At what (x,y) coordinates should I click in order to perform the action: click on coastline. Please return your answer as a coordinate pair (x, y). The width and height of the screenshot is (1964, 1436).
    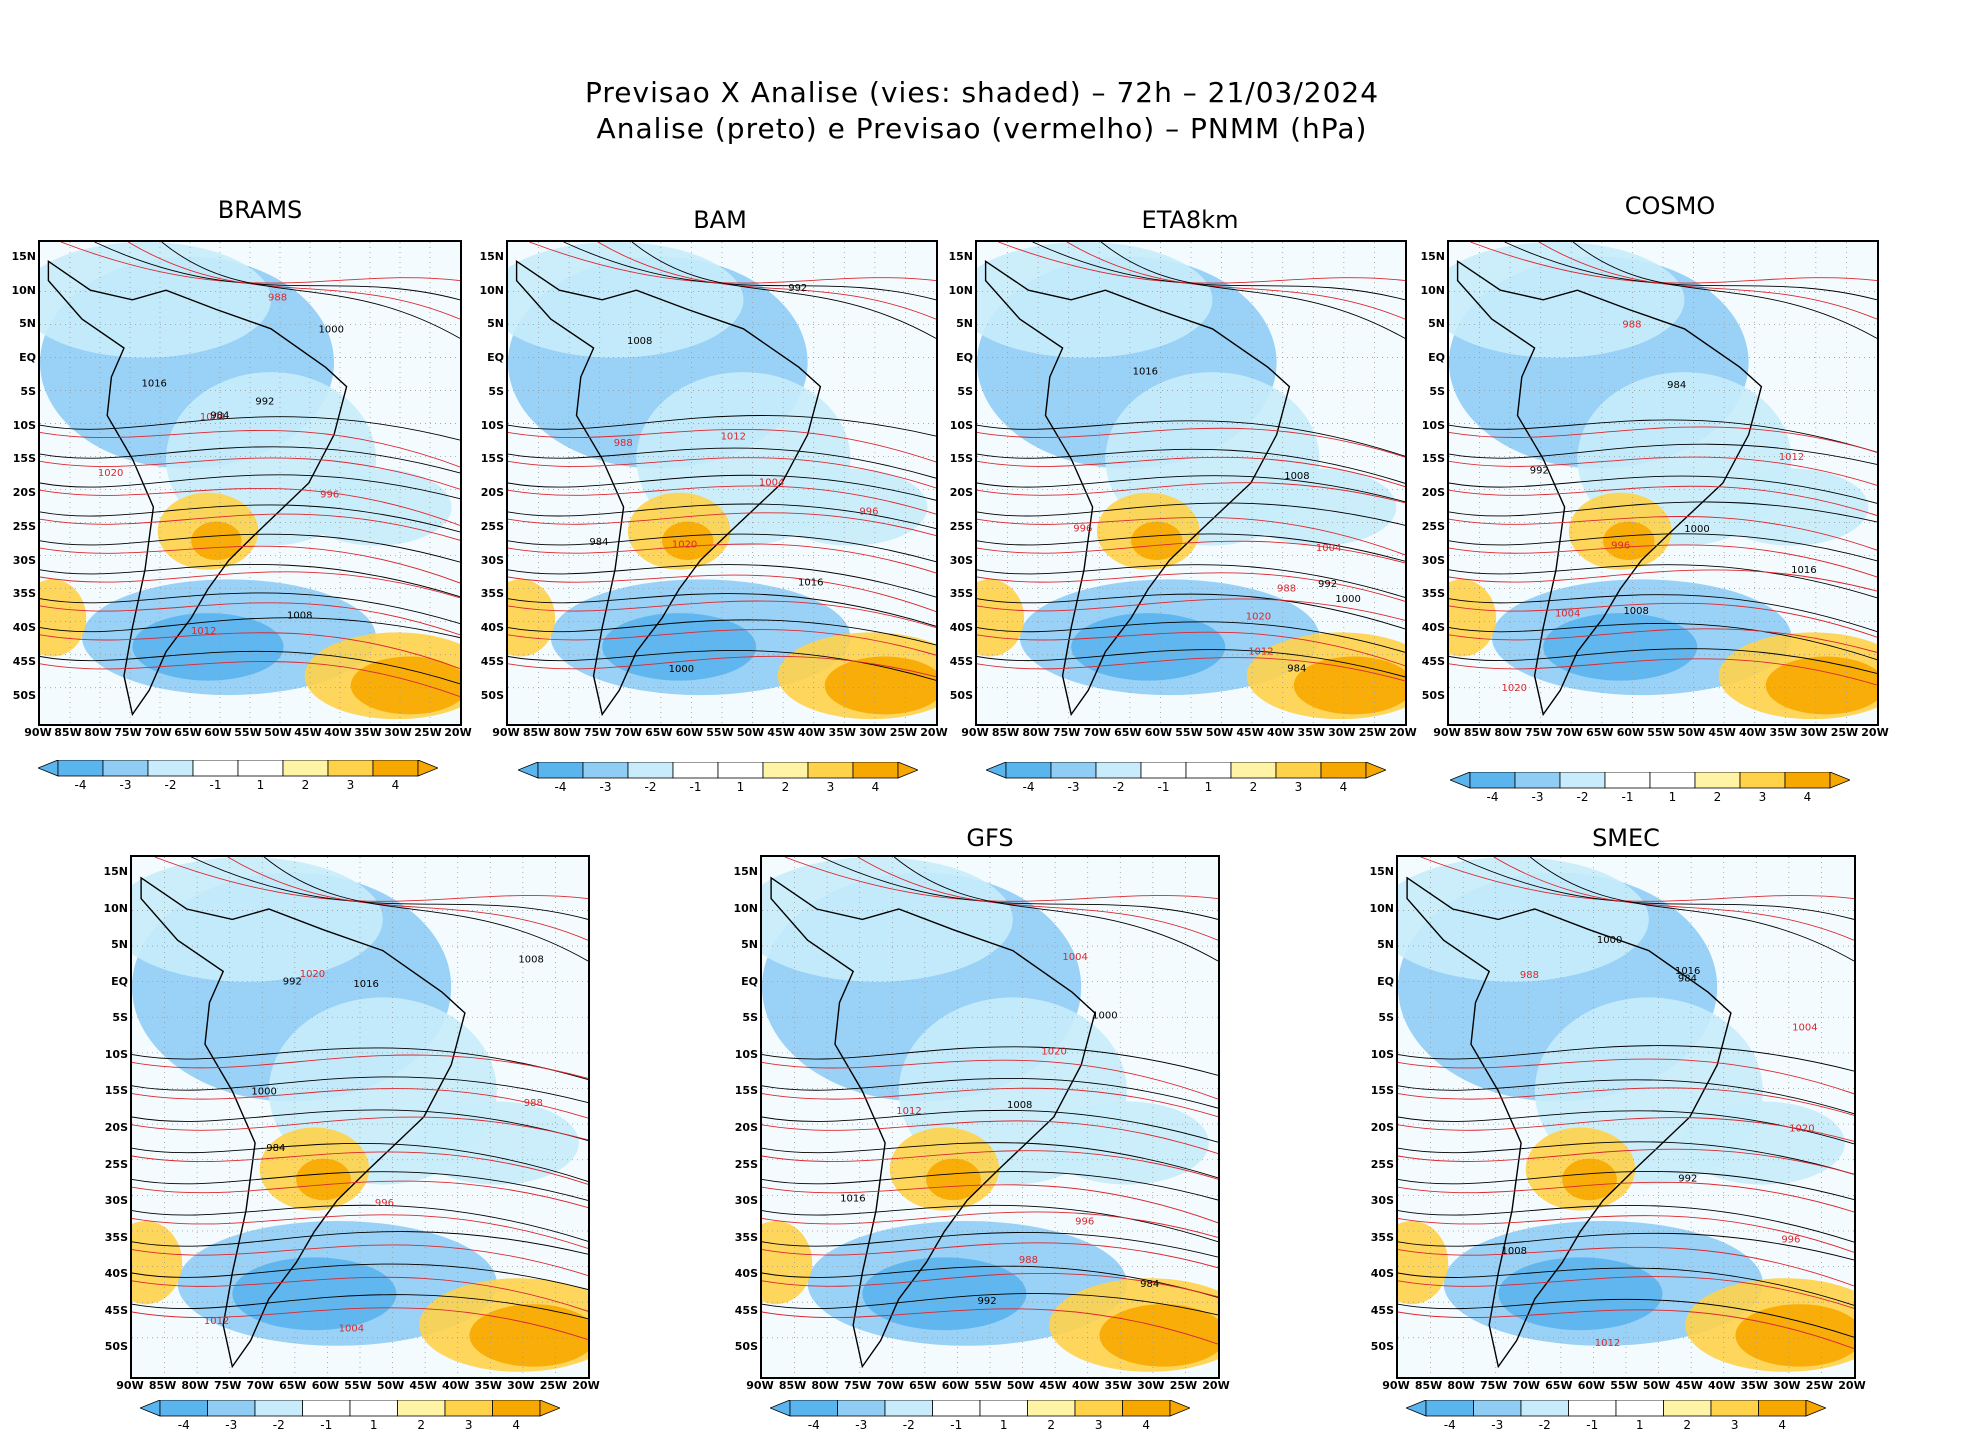
    Looking at the image, I should click on (197, 488).